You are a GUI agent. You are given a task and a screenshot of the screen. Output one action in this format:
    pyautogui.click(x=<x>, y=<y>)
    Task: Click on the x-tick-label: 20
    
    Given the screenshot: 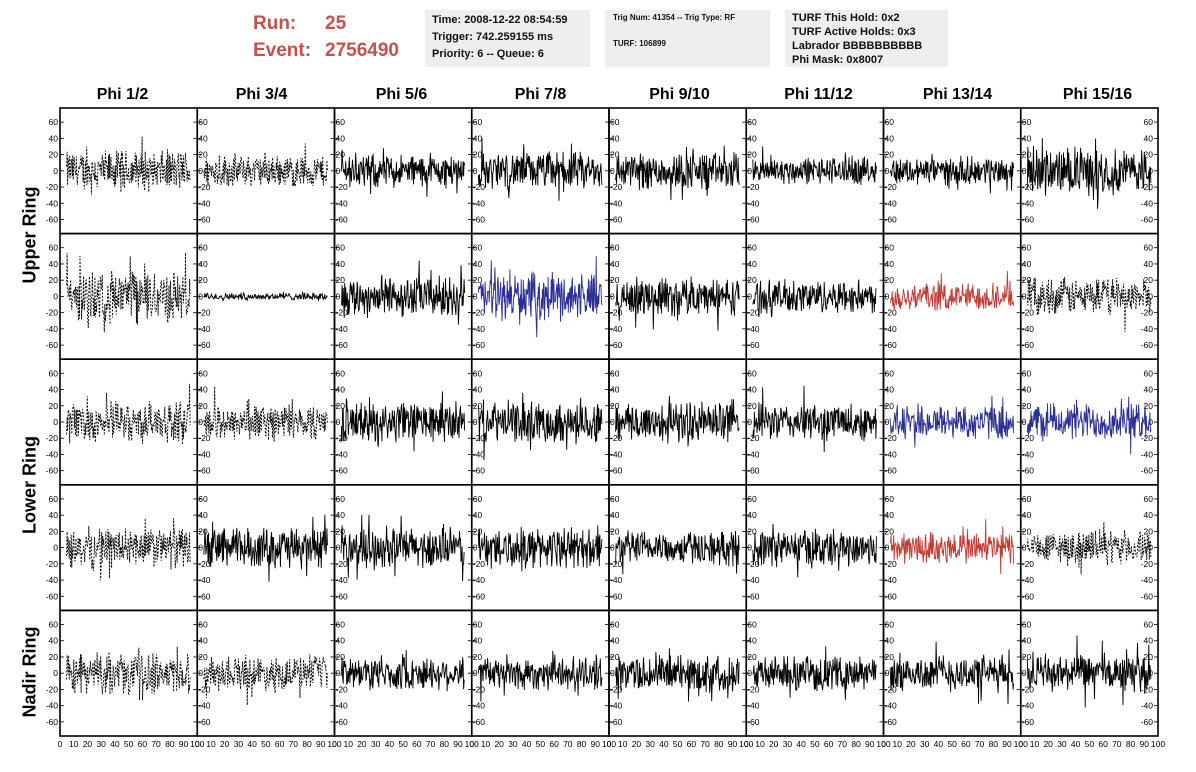 What is the action you would take?
    pyautogui.click(x=88, y=744)
    